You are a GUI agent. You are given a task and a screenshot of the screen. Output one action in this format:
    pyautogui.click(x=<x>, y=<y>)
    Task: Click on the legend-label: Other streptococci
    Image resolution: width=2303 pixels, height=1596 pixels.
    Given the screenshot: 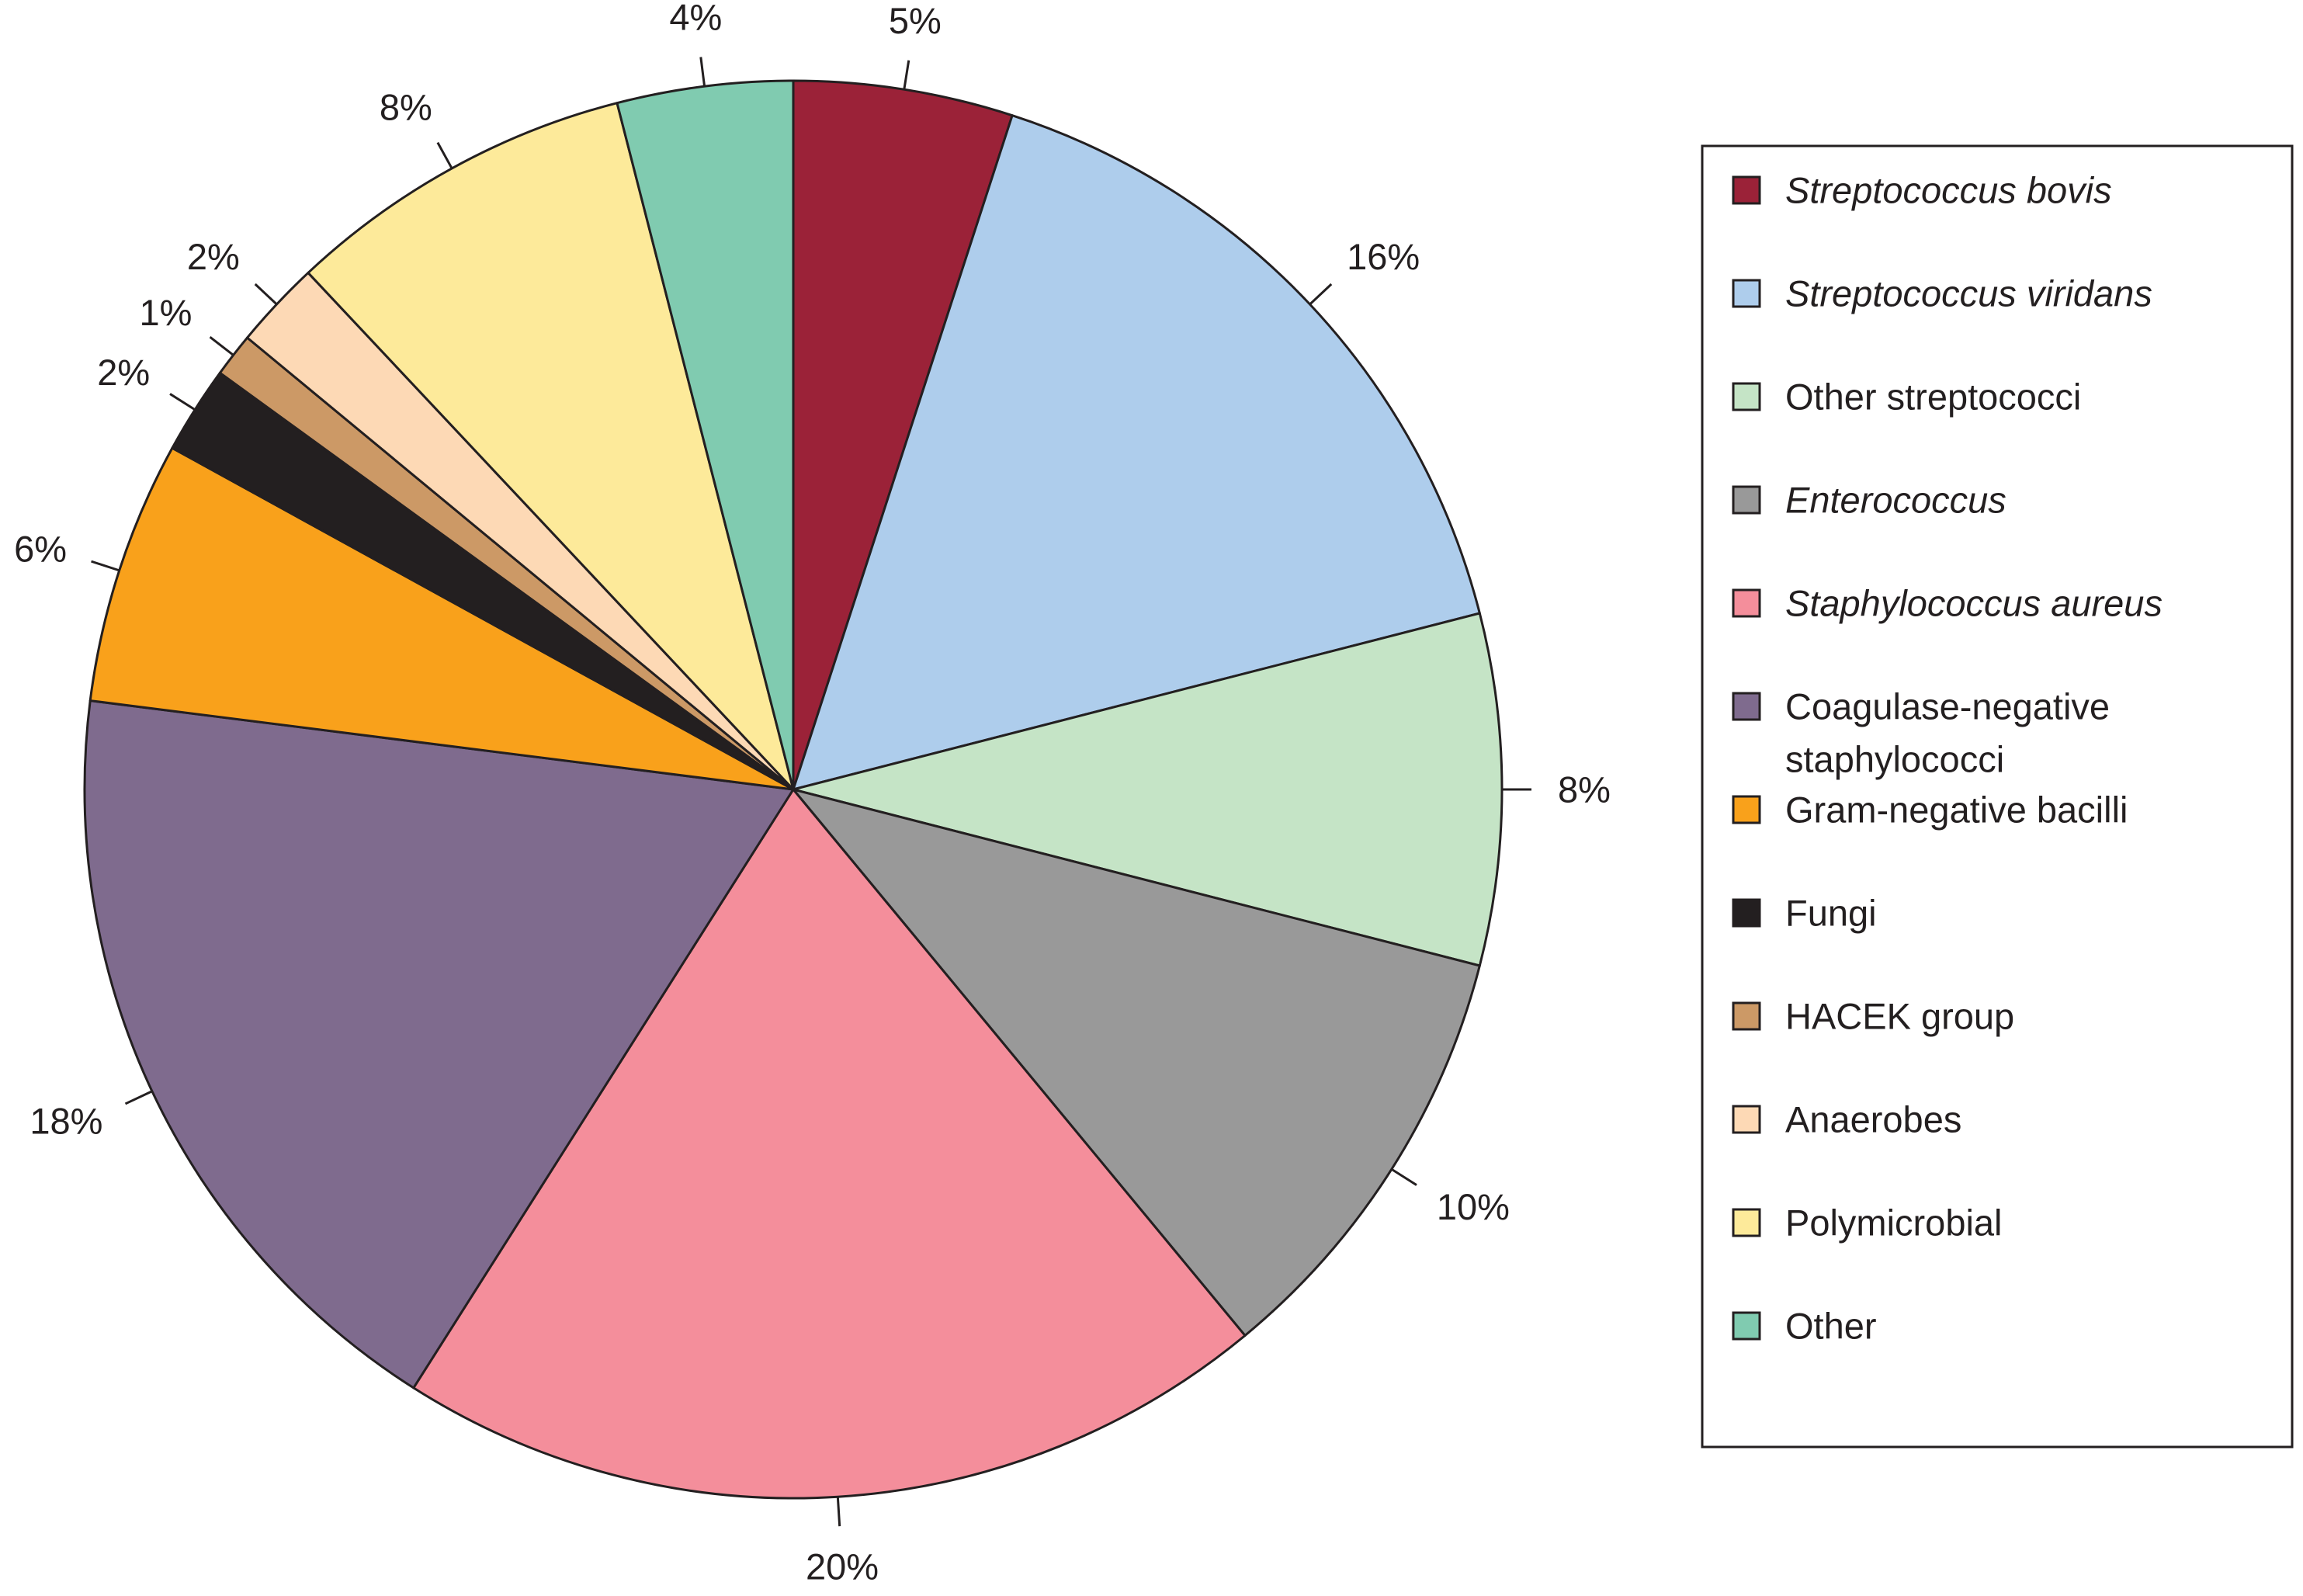 What is the action you would take?
    pyautogui.click(x=1933, y=397)
    